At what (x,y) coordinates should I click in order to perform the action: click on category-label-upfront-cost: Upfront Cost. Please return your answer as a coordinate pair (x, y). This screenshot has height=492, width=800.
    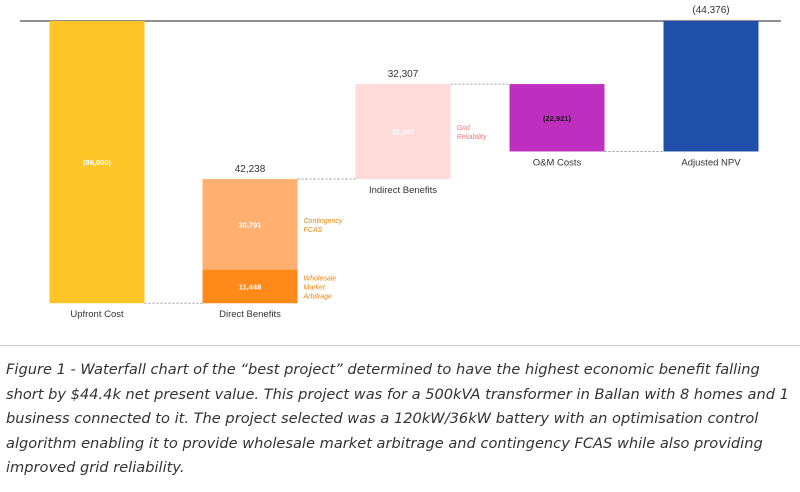
    Looking at the image, I should click on (97, 314).